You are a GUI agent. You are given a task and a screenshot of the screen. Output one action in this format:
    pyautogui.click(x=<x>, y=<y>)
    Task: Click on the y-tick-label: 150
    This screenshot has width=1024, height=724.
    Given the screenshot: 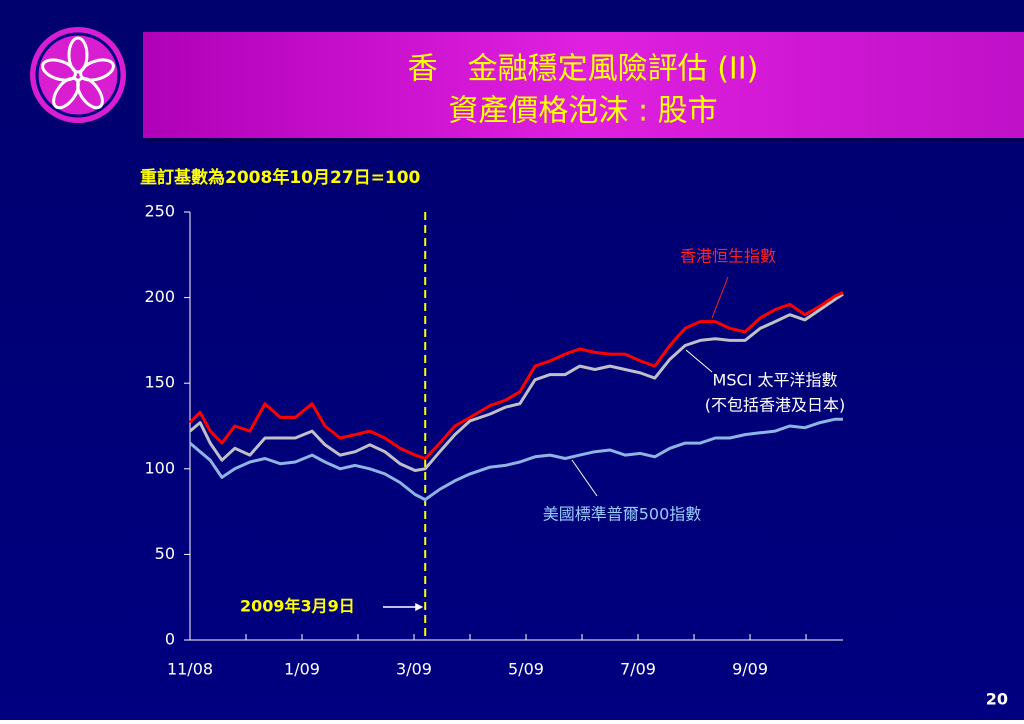 What is the action you would take?
    pyautogui.click(x=159, y=382)
    